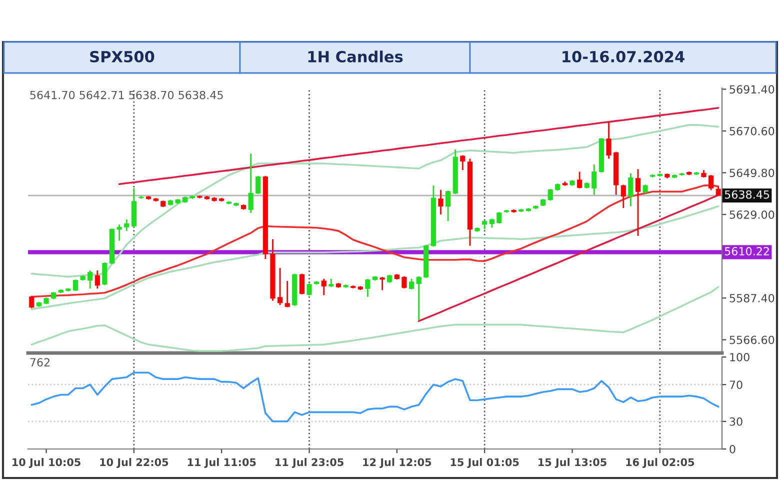 The width and height of the screenshot is (780, 482). Describe the element at coordinates (752, 131) in the screenshot. I see `y-tick-label: 5670.60` at that location.